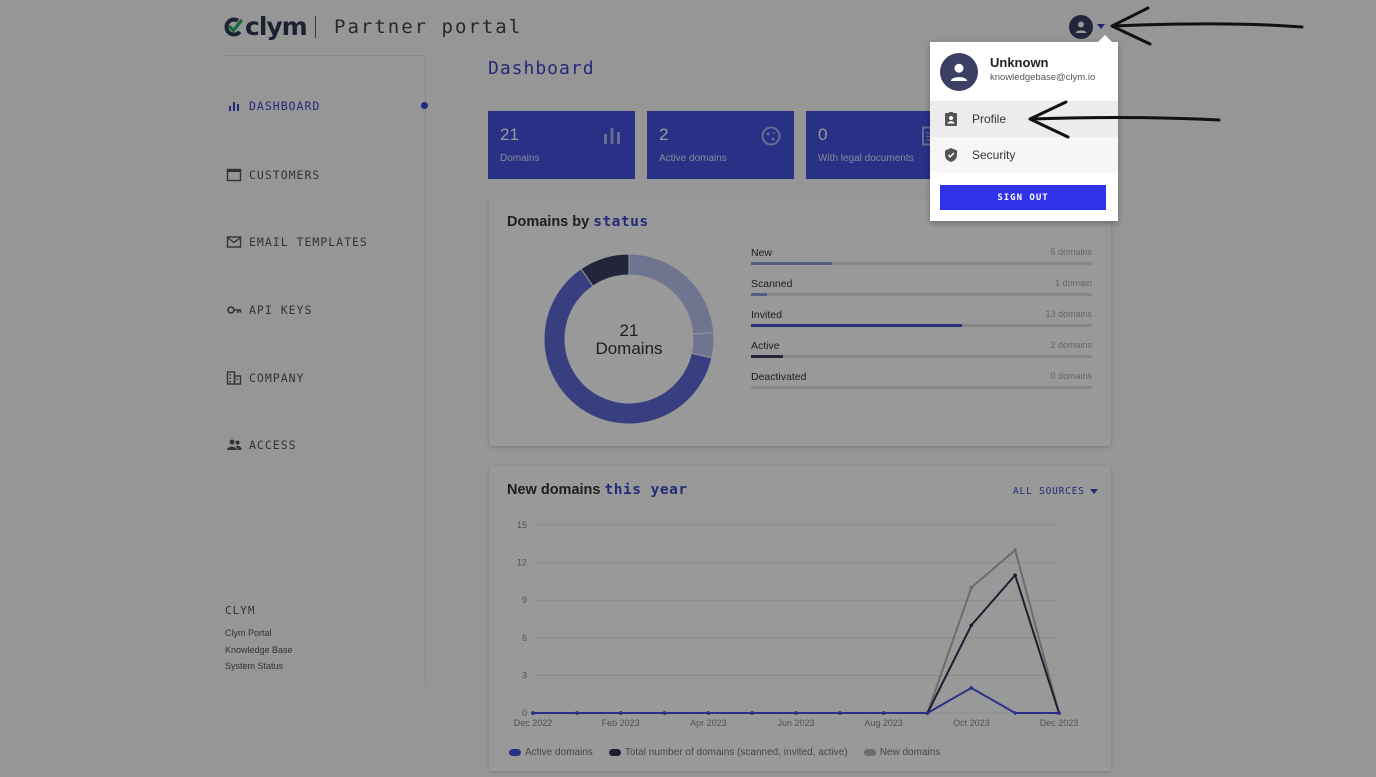 The height and width of the screenshot is (777, 1376). What do you see at coordinates (1019, 62) in the screenshot?
I see `user-name: Unknown` at bounding box center [1019, 62].